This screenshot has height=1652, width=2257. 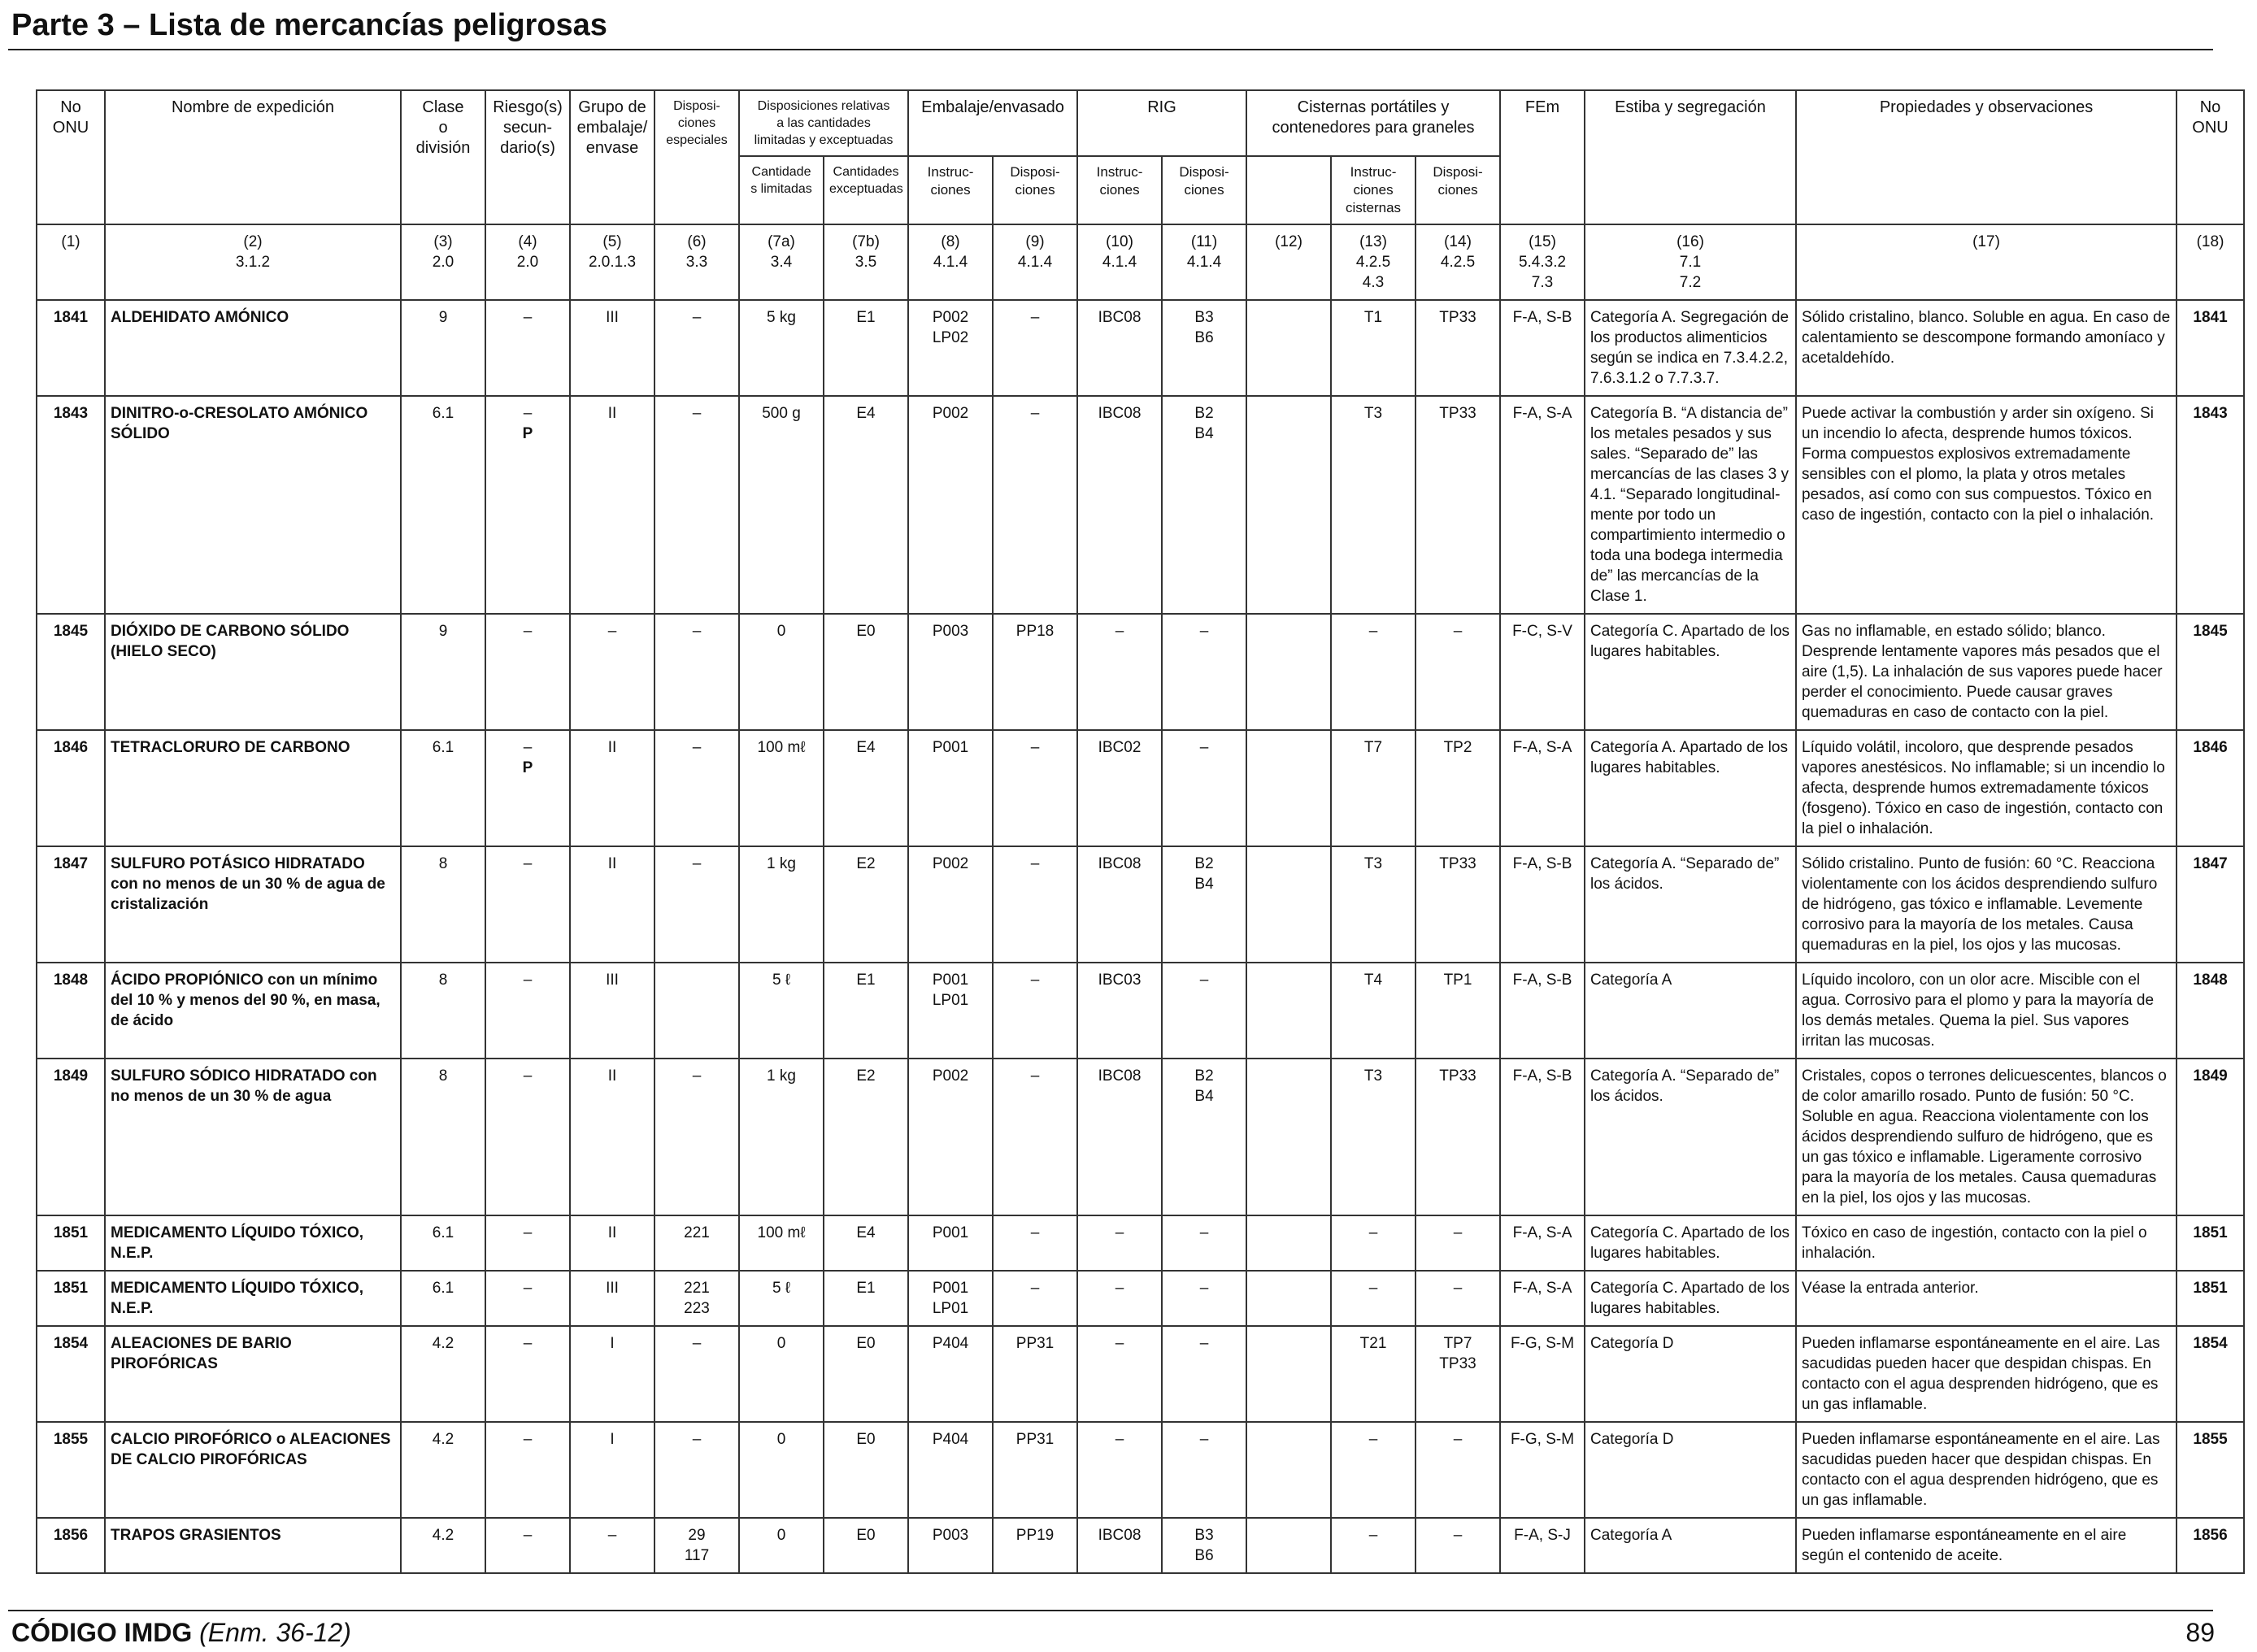 What do you see at coordinates (528, 672) in the screenshot?
I see `cell-riesgo: –` at bounding box center [528, 672].